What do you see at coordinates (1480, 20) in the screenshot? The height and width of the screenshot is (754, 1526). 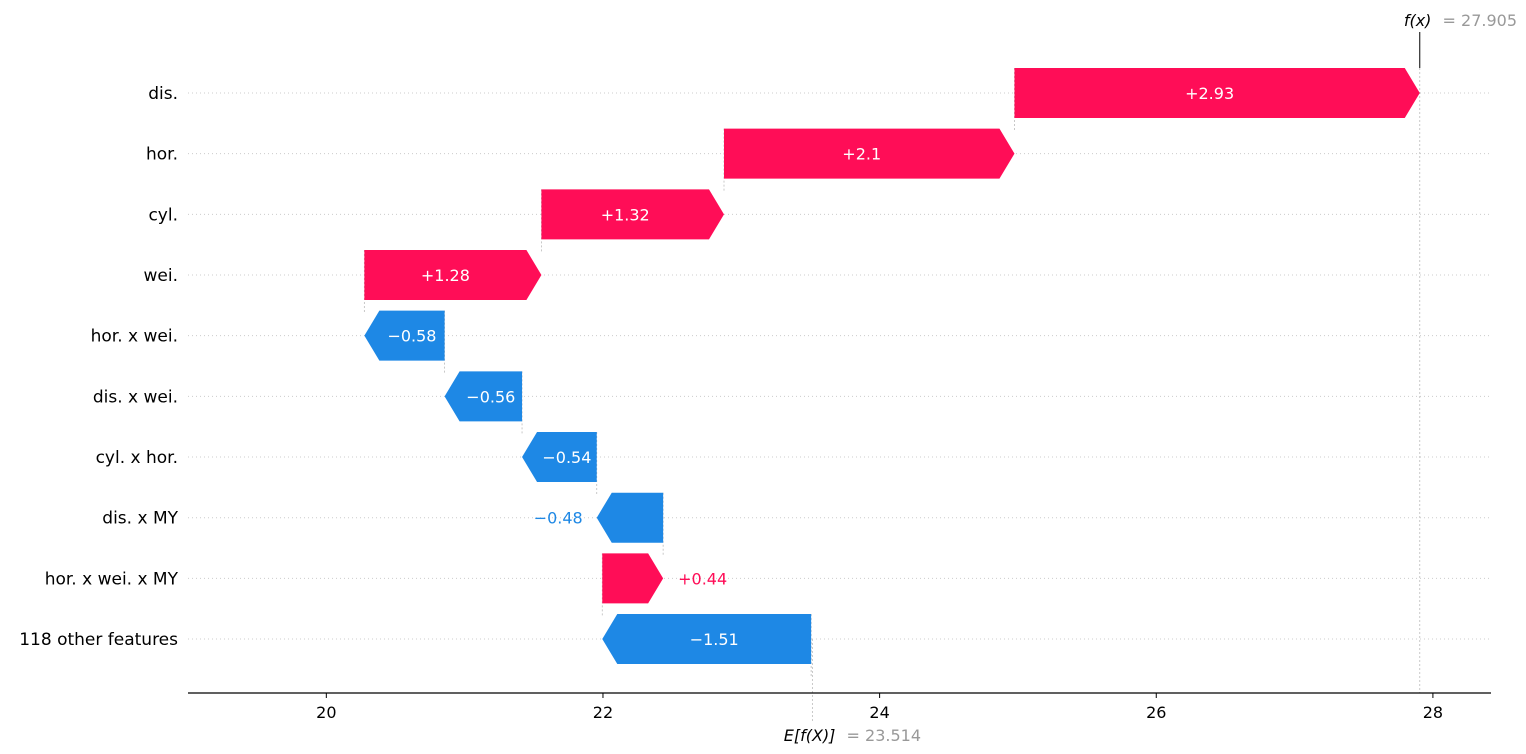 I see `output-value-text: = 27.905` at bounding box center [1480, 20].